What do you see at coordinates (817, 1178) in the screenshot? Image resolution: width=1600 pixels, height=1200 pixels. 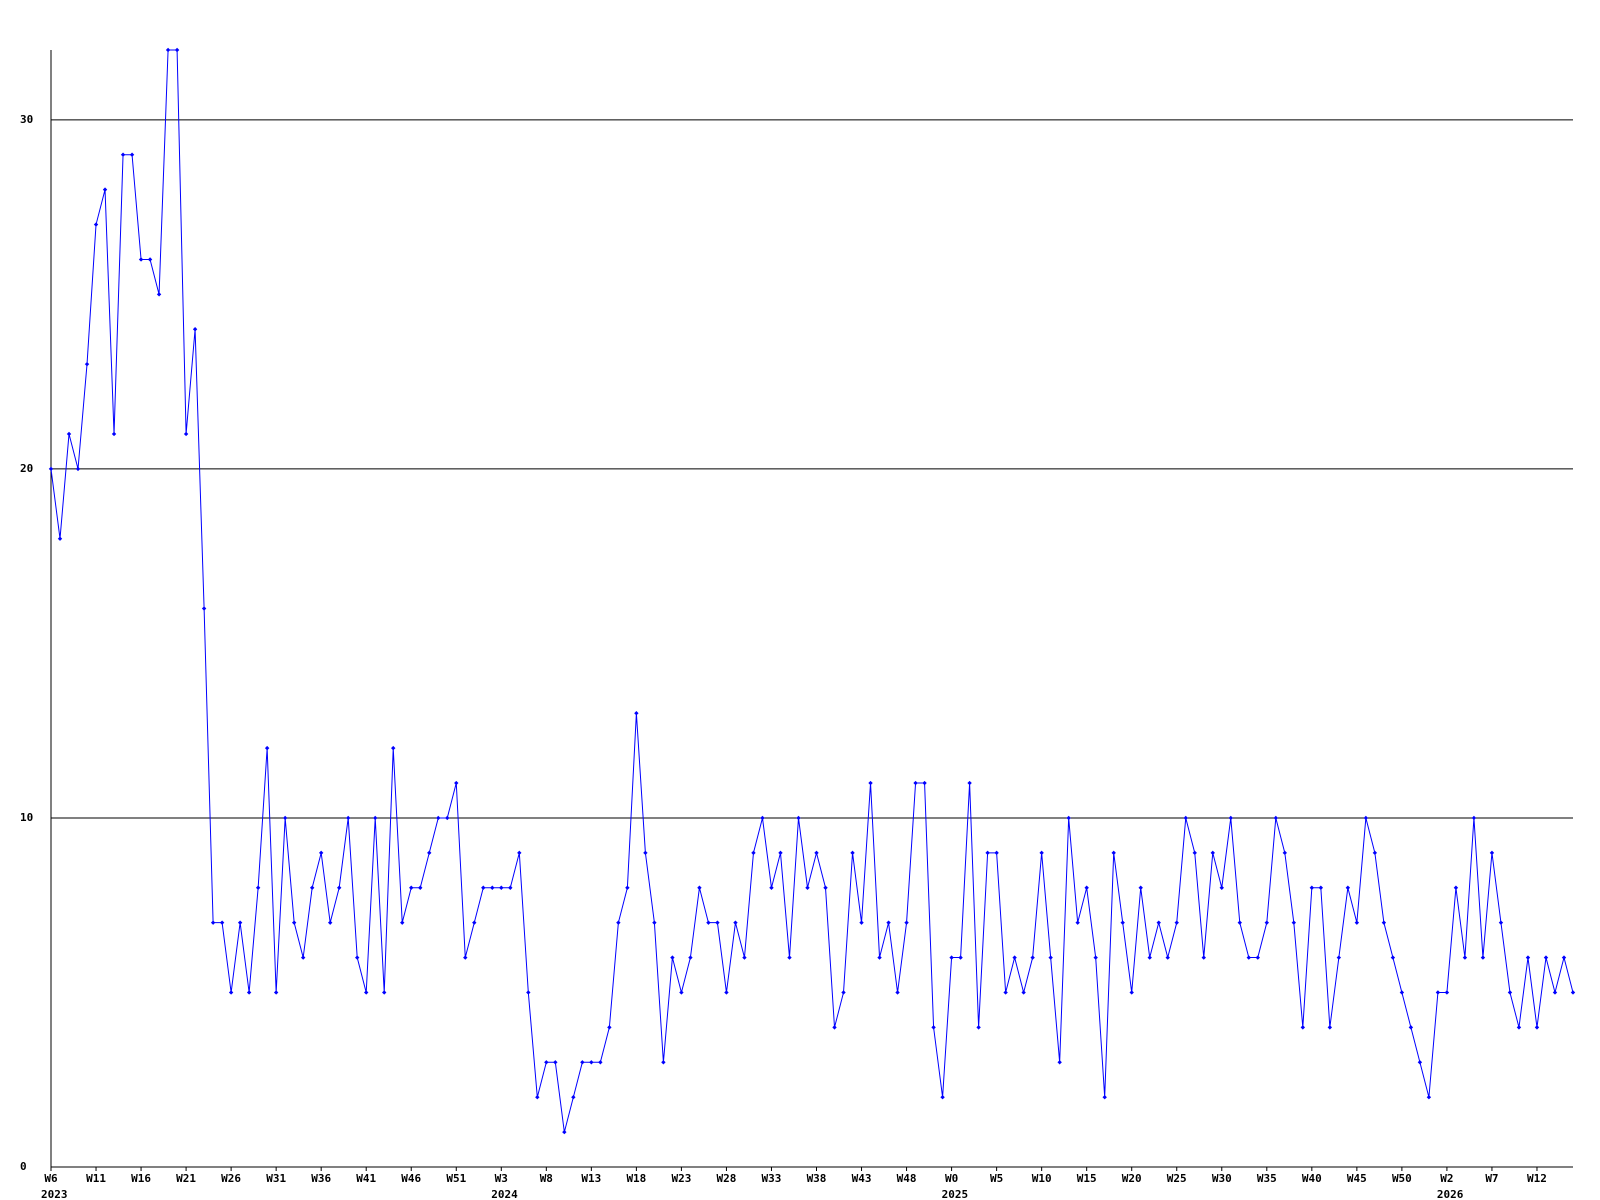 I see `x-tick-label: W38` at bounding box center [817, 1178].